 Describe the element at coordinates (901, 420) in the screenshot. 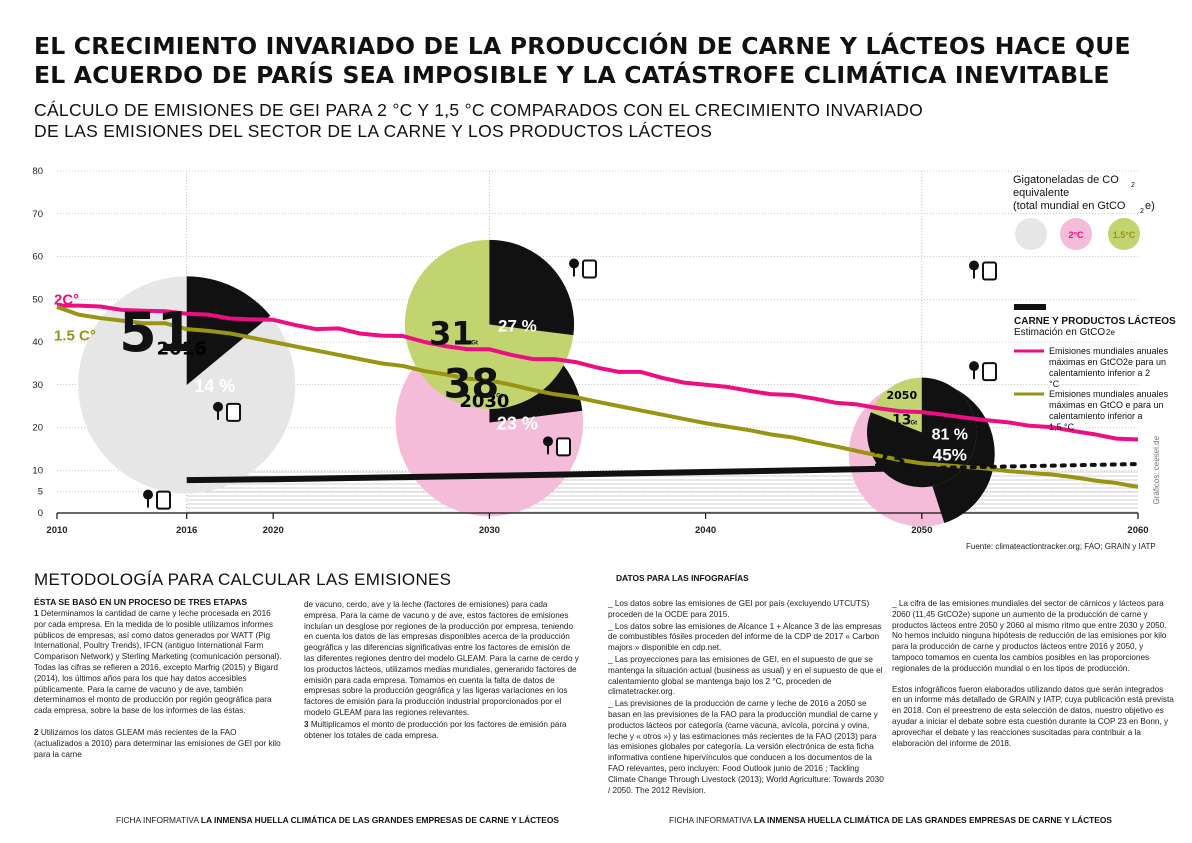

I see `total-label: 13` at that location.